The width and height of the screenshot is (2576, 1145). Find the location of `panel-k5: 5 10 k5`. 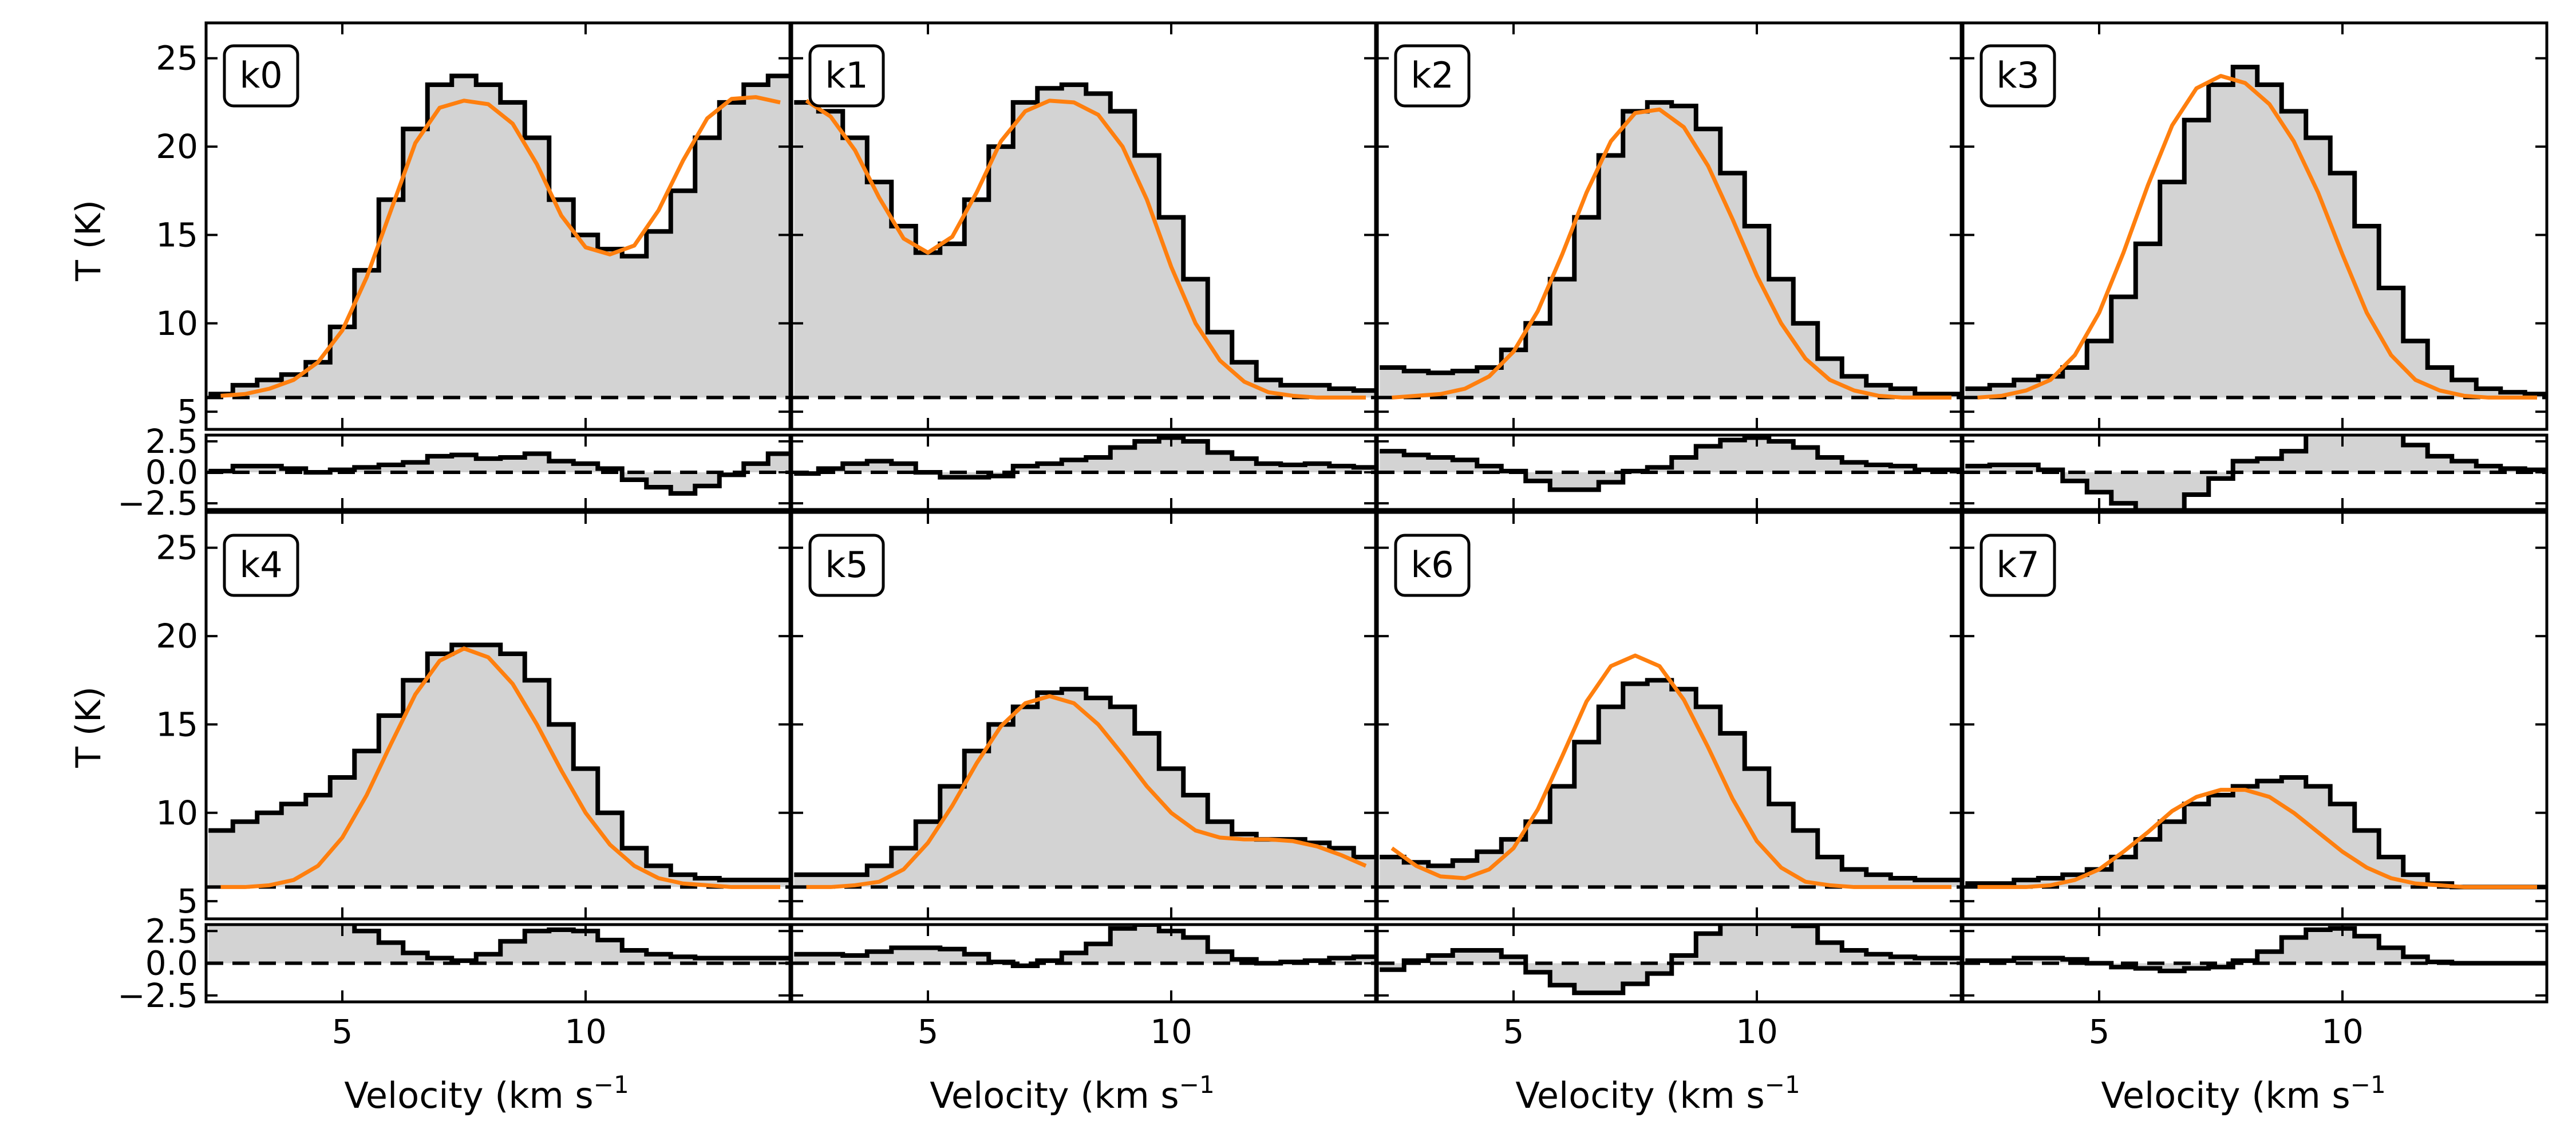

panel-k5: 5 10 k5 is located at coordinates (1083, 781).